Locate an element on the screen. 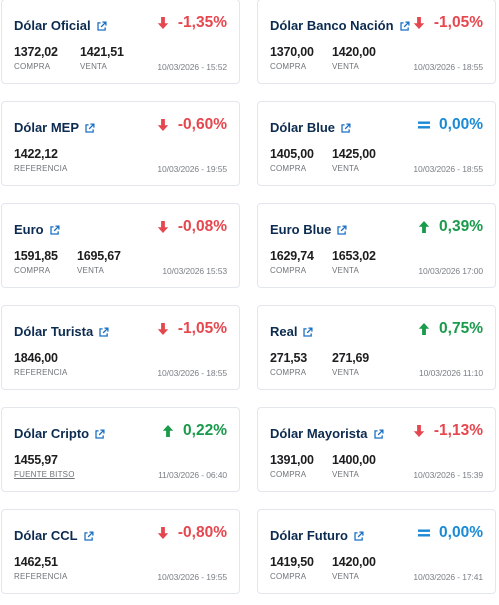 The image size is (499, 605). quote-value: 1422,12 is located at coordinates (36, 154).